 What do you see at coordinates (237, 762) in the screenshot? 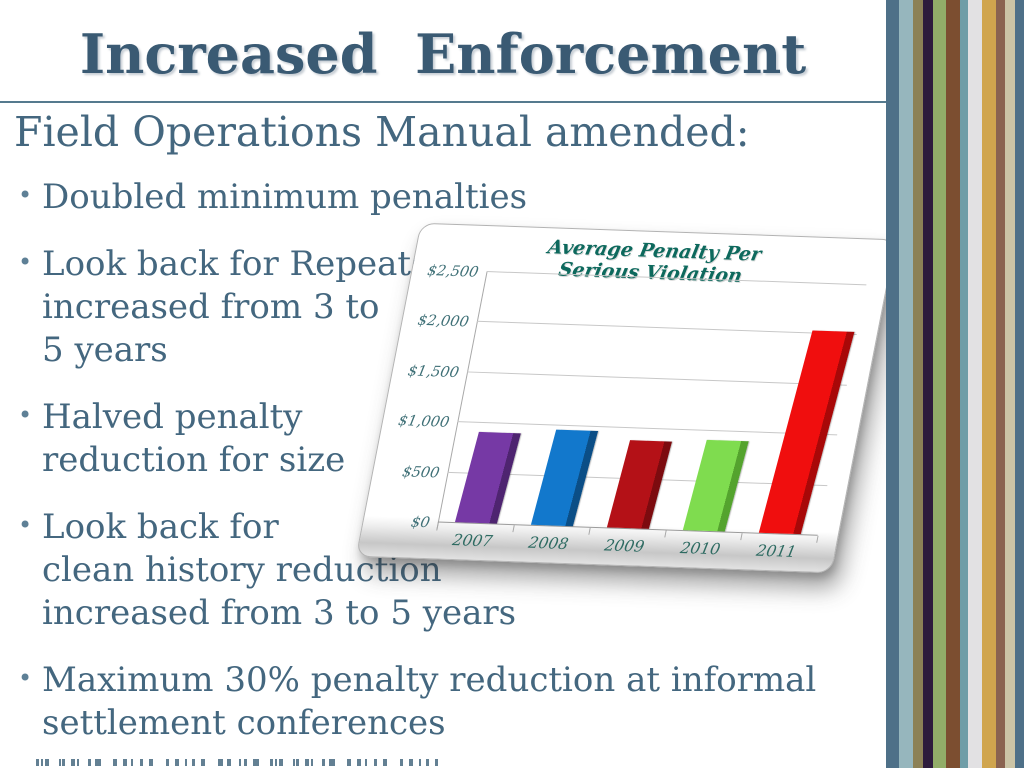
I see `clipped-text-row` at bounding box center [237, 762].